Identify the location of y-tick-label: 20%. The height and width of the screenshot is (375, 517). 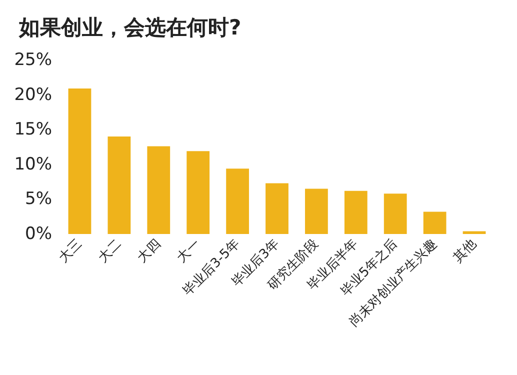
(33, 94).